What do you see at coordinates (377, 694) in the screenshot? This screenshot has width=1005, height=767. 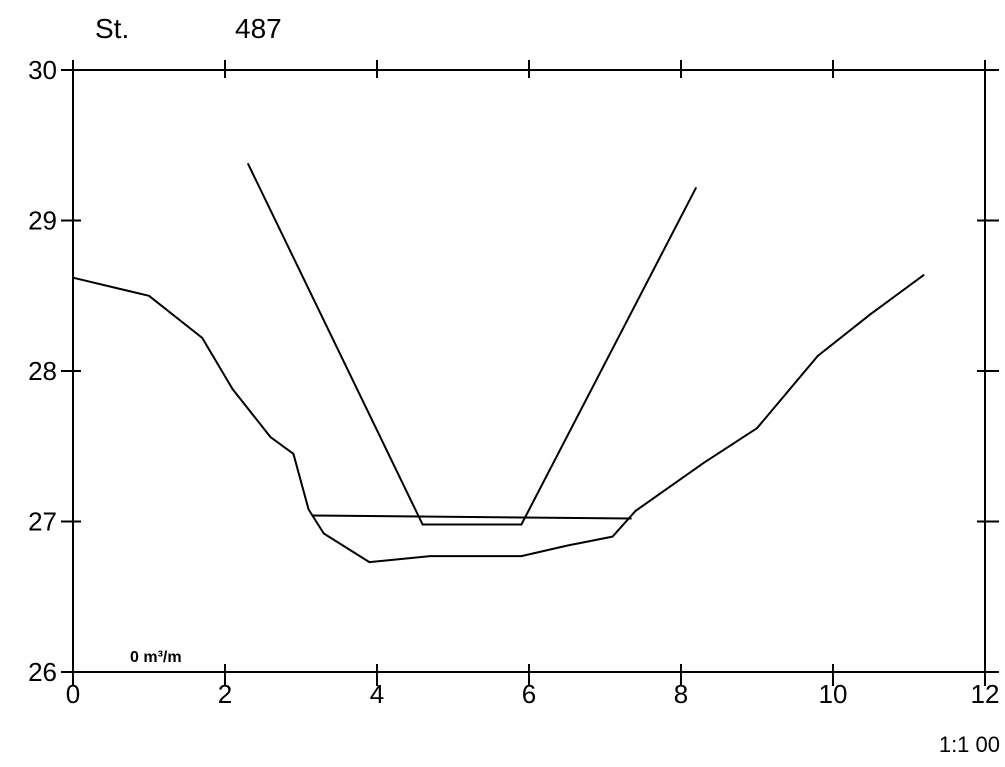 I see `x-tick-label: 4` at bounding box center [377, 694].